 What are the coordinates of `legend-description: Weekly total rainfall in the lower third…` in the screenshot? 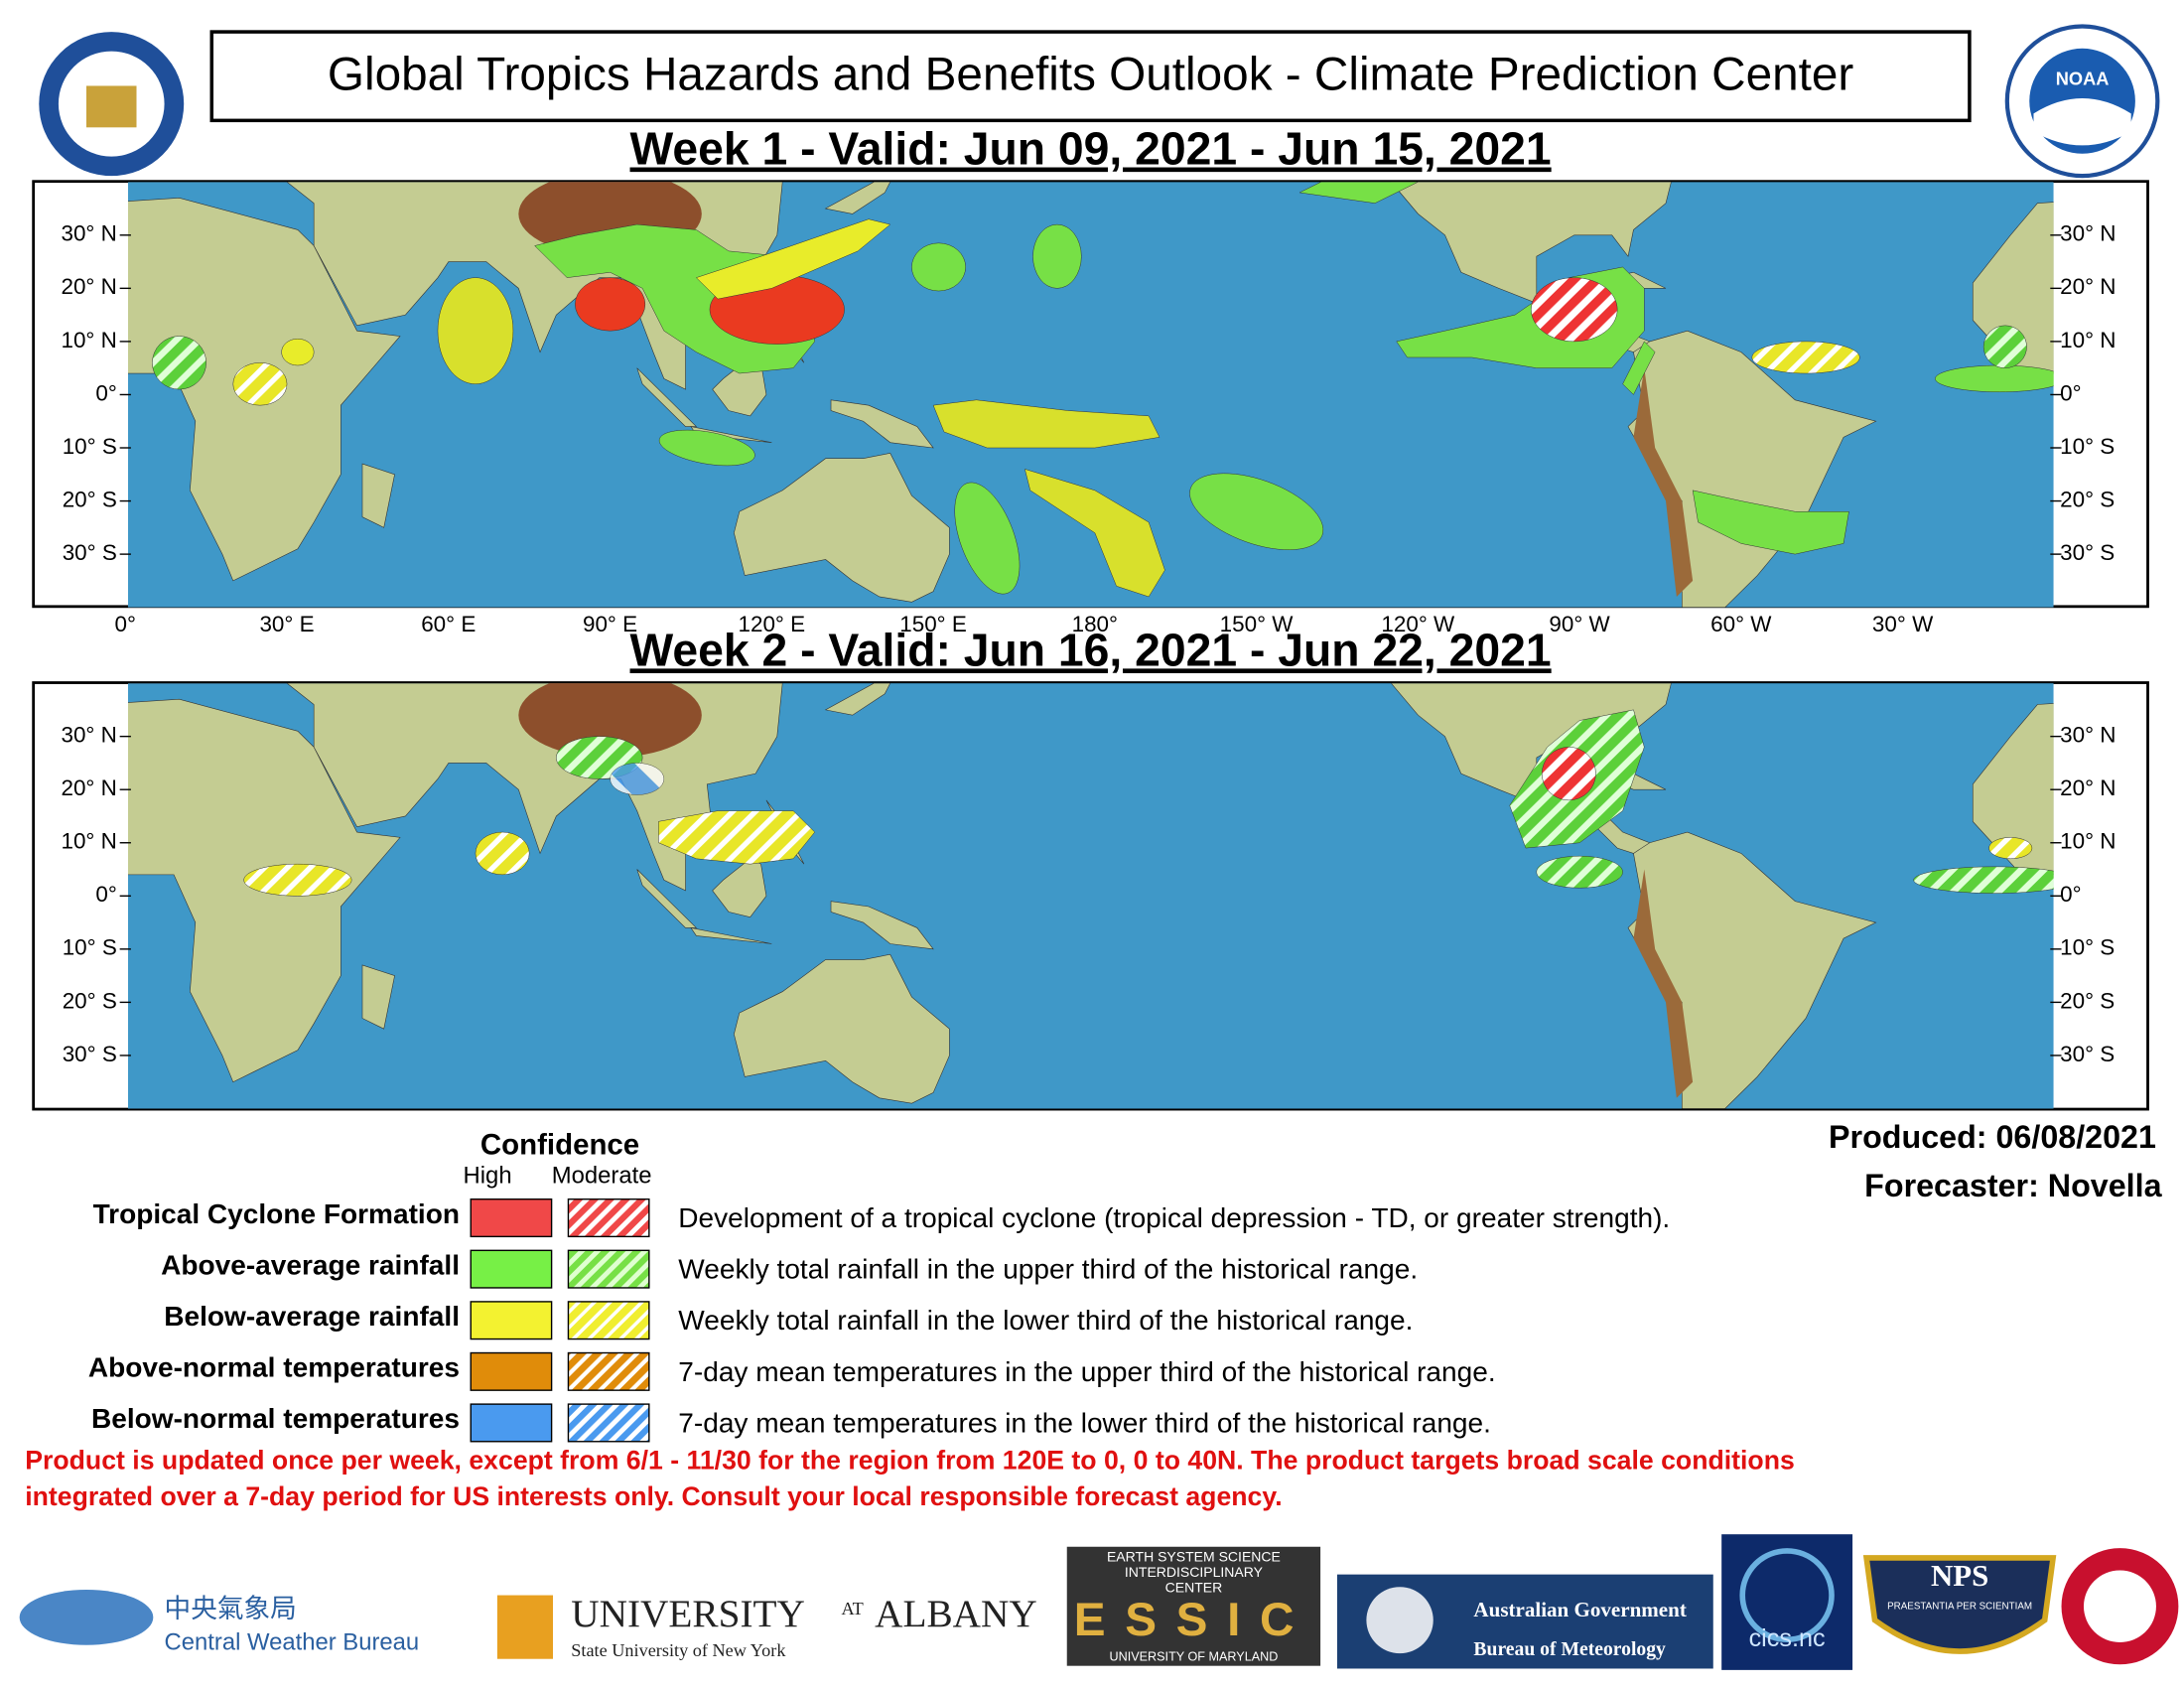 It's located at (1045, 1320).